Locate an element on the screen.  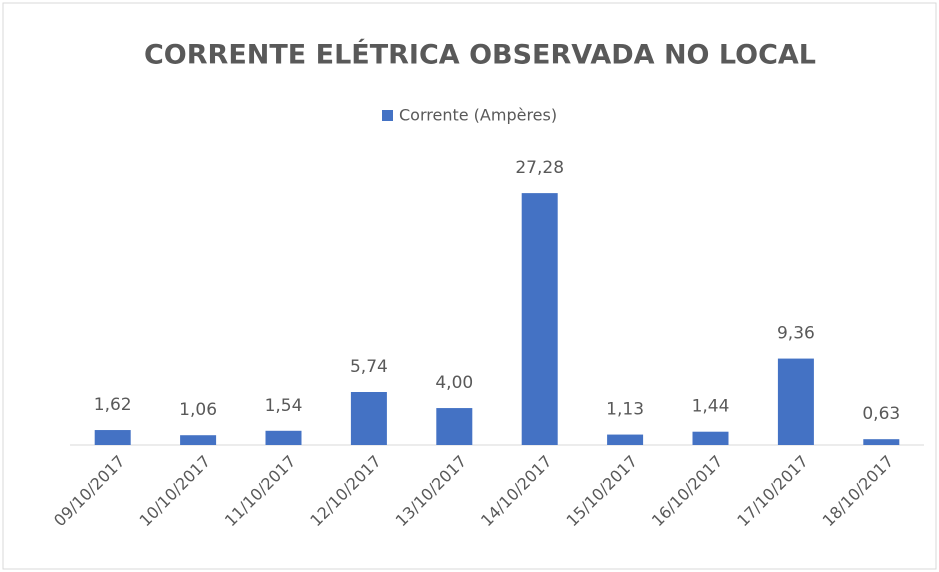
data-label: 1,06 is located at coordinates (198, 410).